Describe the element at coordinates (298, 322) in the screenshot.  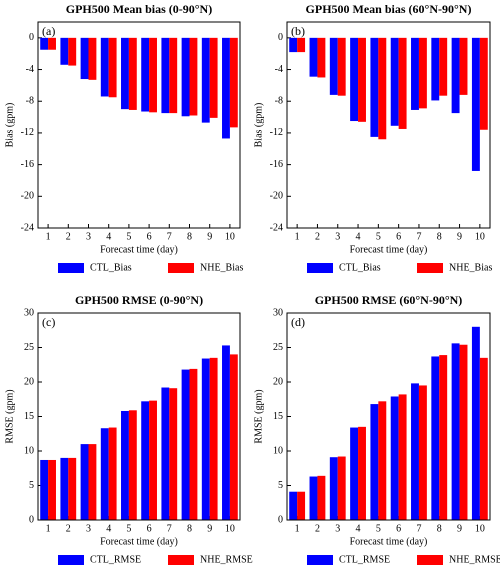
I see `panel-label: (d)` at that location.